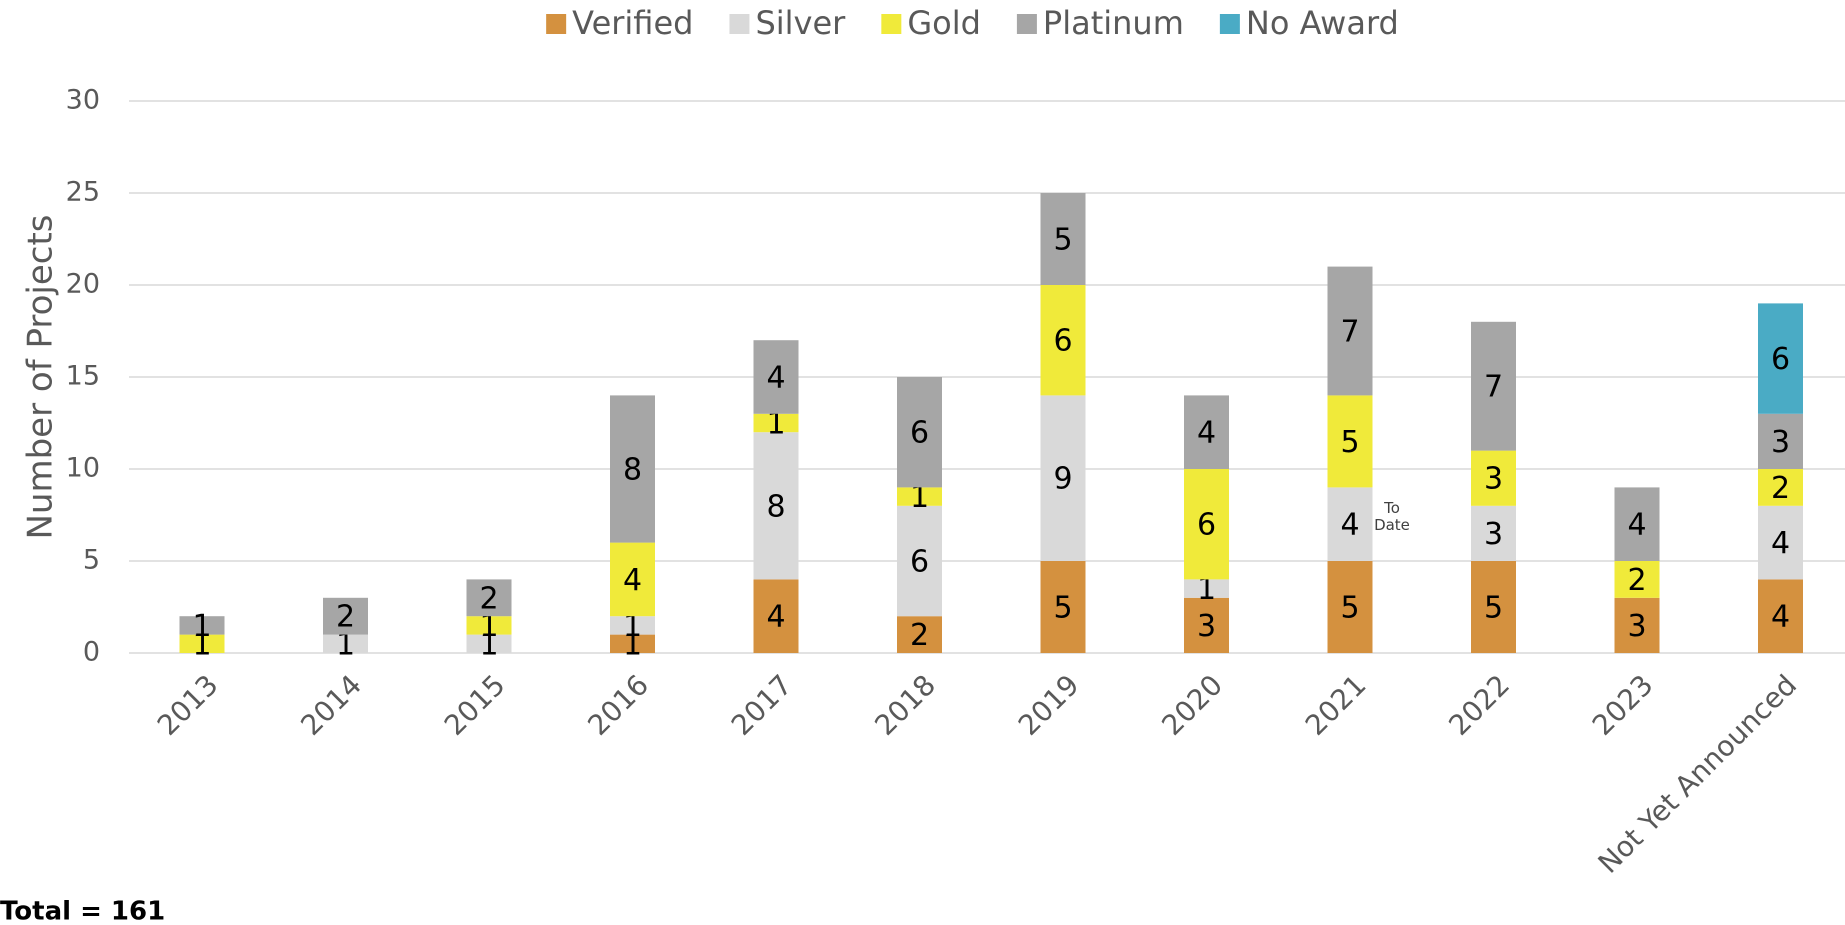  Describe the element at coordinates (1392, 525) in the screenshot. I see `annotation-line: Date` at that location.